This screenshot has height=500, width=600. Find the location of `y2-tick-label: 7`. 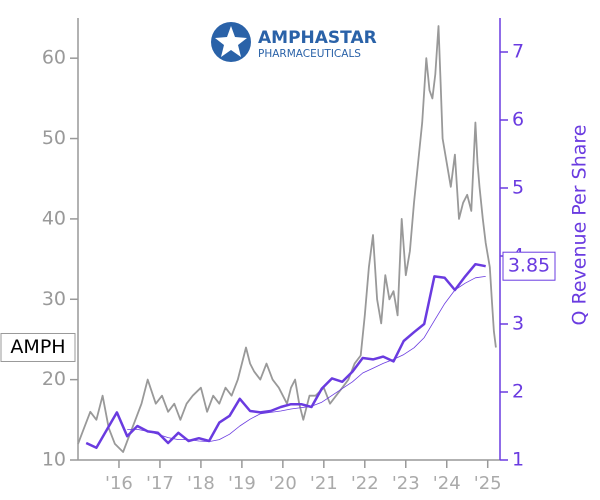

y2-tick-label: 7 is located at coordinates (518, 52).